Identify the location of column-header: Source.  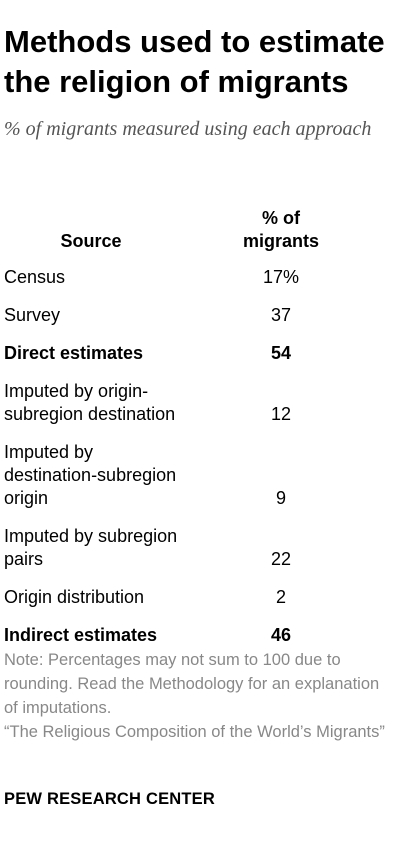
(91, 241).